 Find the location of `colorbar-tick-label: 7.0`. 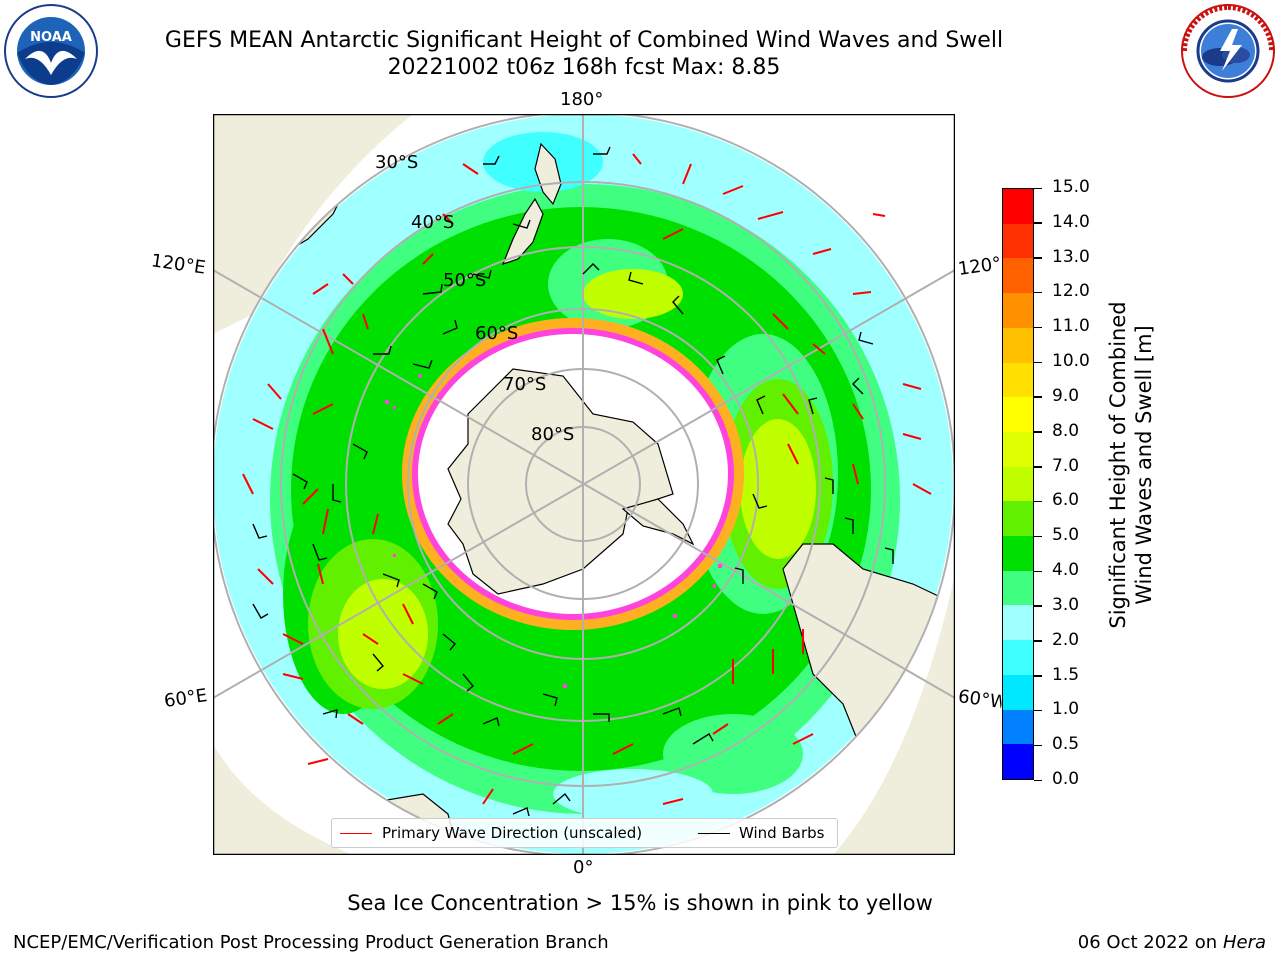

colorbar-tick-label: 7.0 is located at coordinates (1066, 465).